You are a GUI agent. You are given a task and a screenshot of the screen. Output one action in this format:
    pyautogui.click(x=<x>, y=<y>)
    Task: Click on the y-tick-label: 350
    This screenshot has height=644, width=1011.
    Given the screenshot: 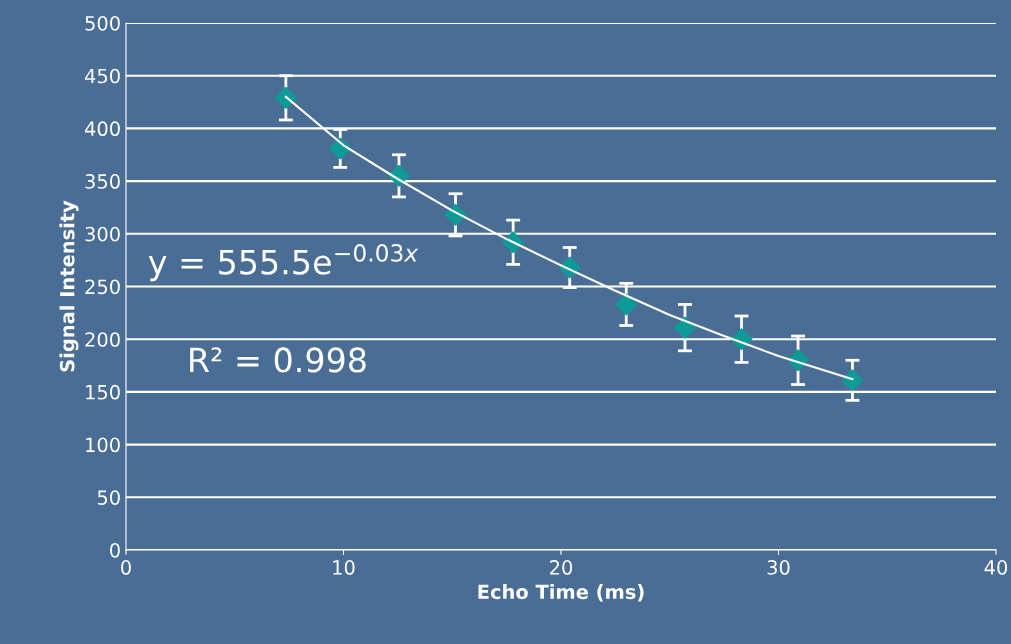 What is the action you would take?
    pyautogui.click(x=102, y=181)
    